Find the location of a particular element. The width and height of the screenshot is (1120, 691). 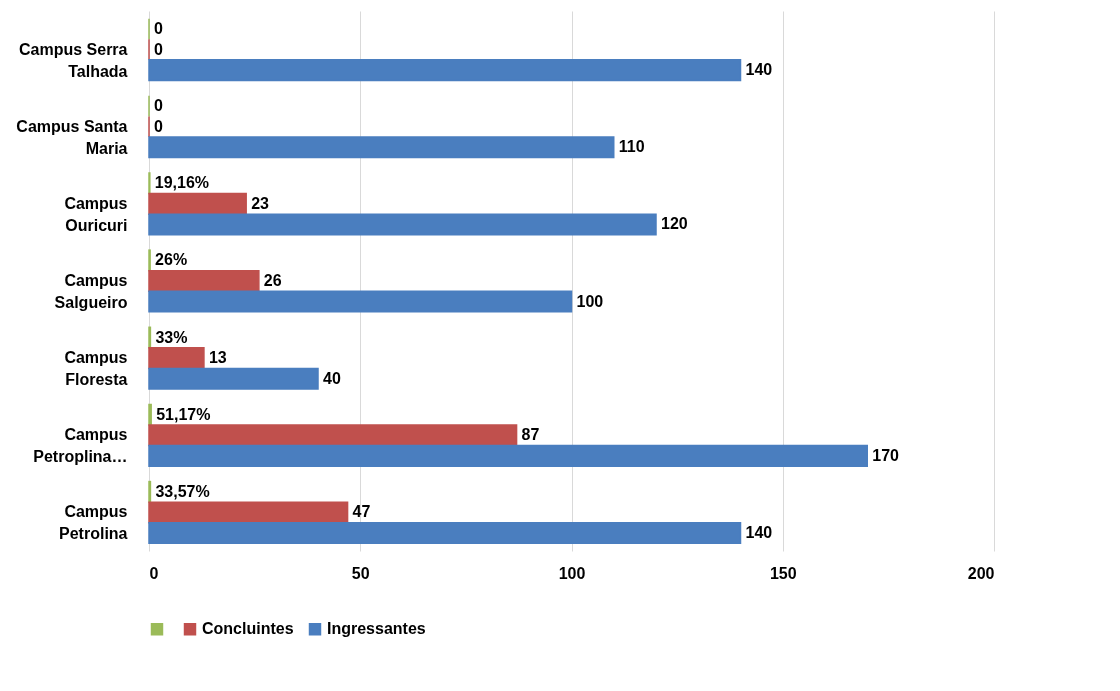

x-tick-label: 150 is located at coordinates (783, 573).